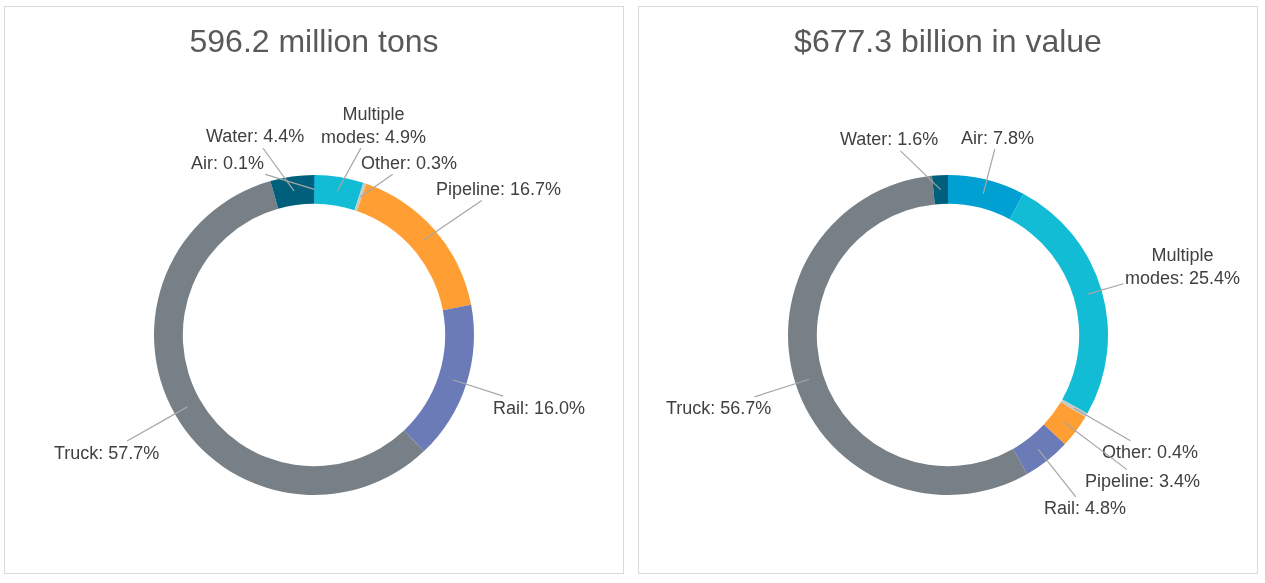 The width and height of the screenshot is (1265, 583). What do you see at coordinates (228, 163) in the screenshot?
I see `slice-label: Air: 0.1%` at bounding box center [228, 163].